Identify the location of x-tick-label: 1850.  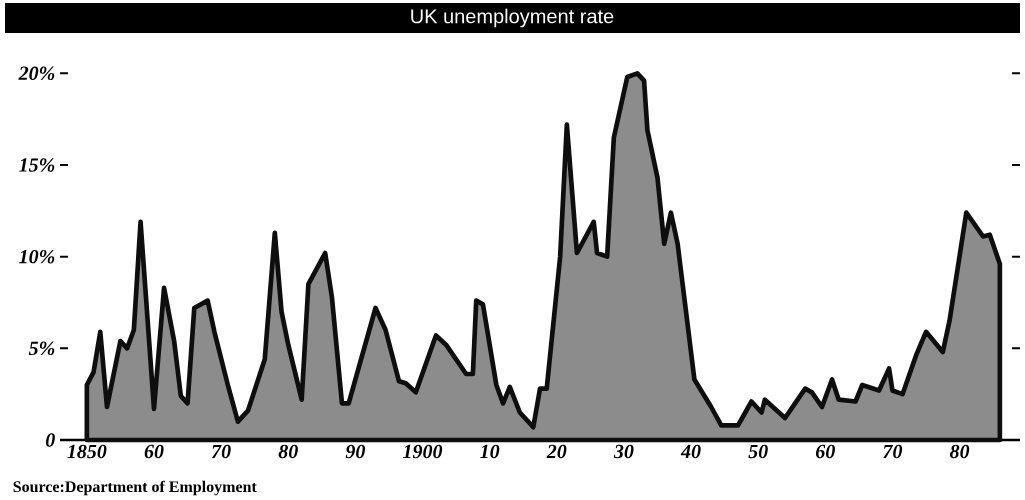
(87, 451).